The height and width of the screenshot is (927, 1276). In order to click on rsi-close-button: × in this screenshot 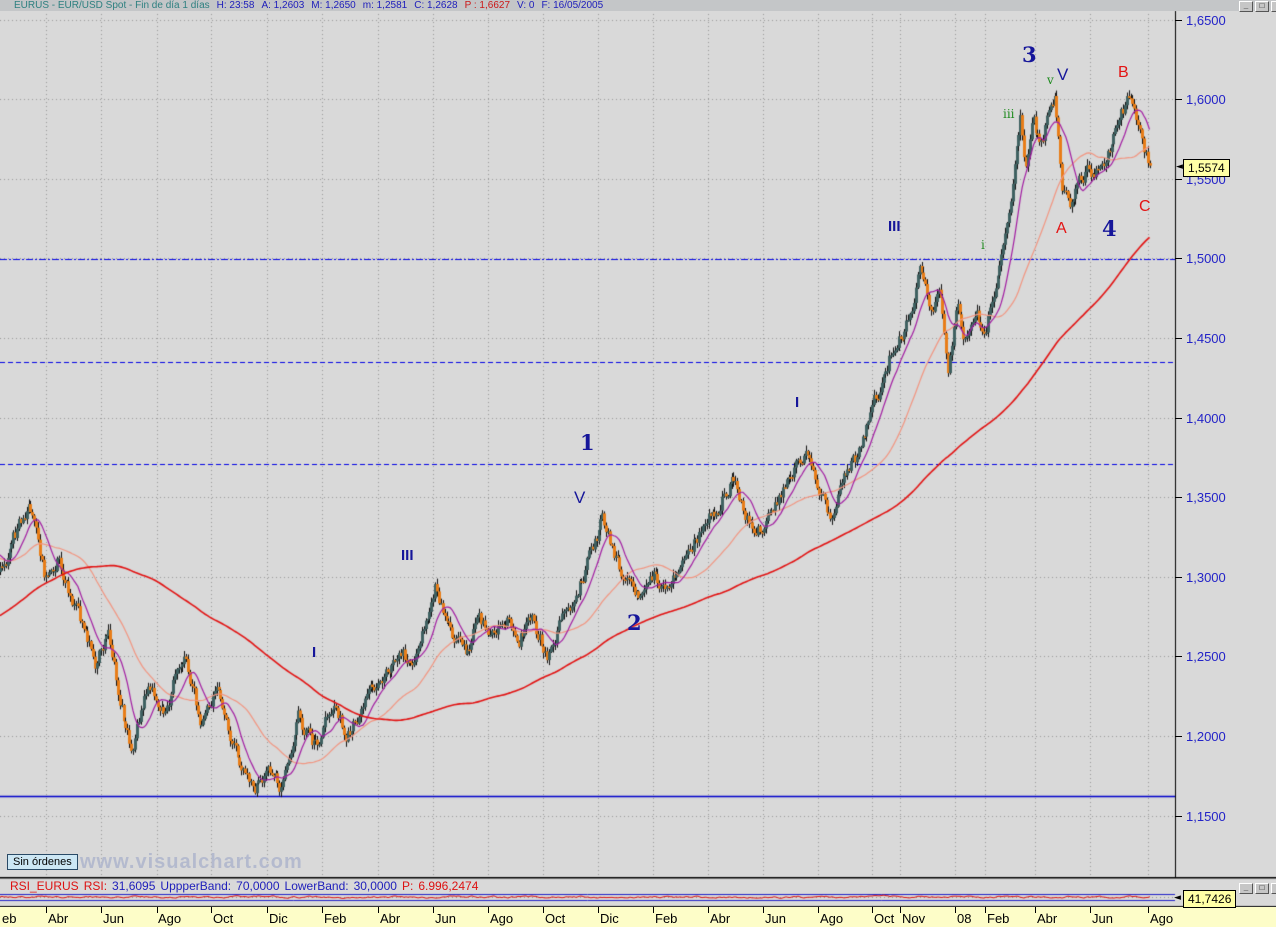, I will do `click(1273, 888)`.